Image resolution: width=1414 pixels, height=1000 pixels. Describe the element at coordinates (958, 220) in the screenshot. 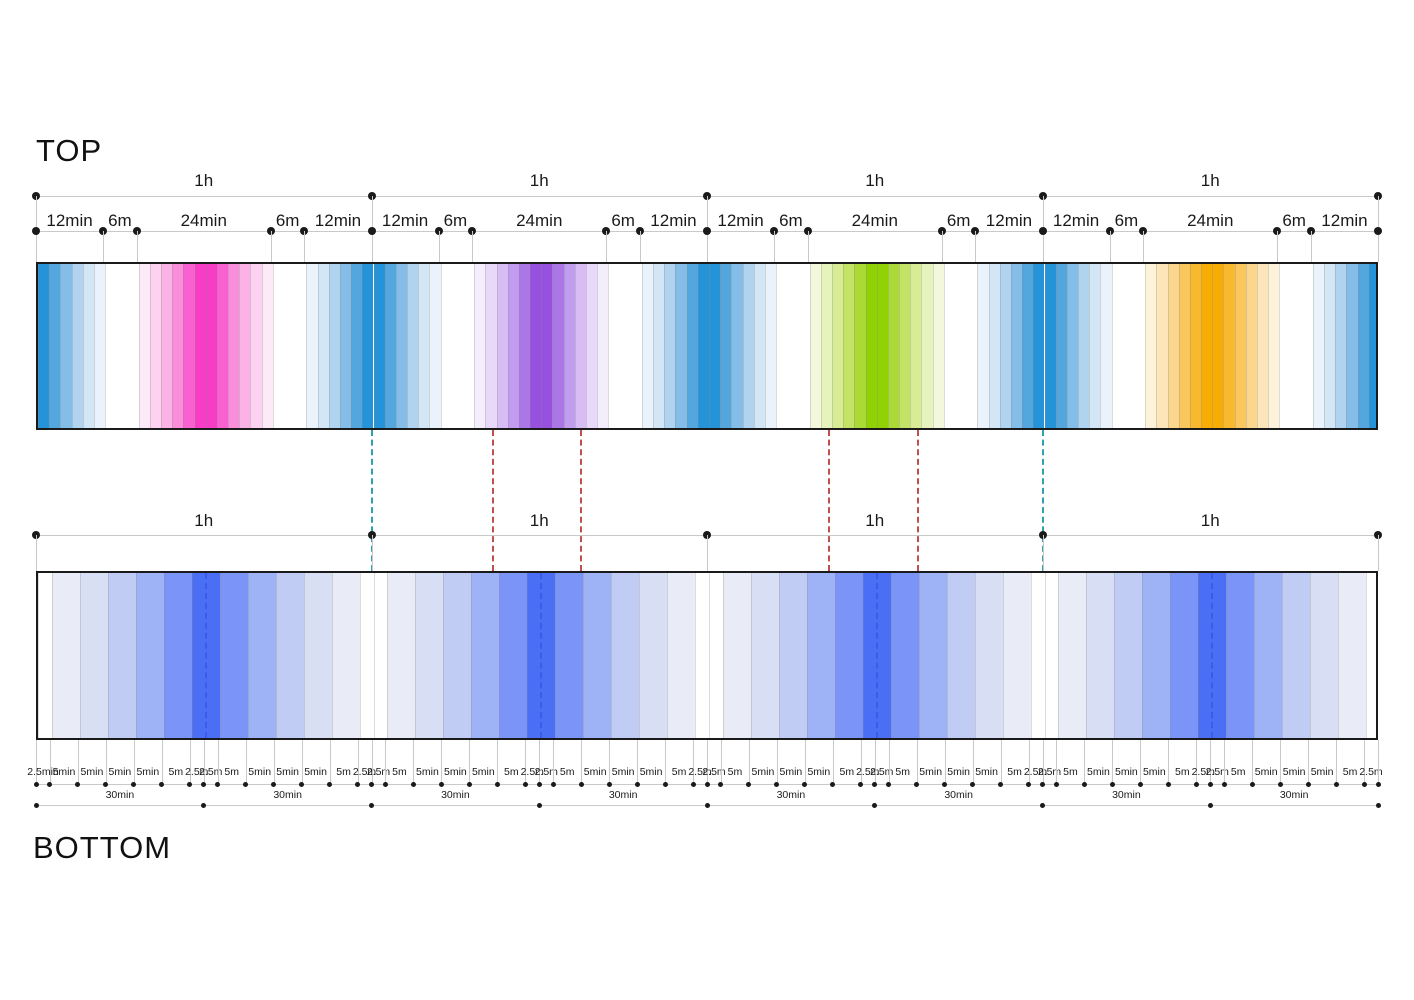

I see `segment-label: 6m` at that location.